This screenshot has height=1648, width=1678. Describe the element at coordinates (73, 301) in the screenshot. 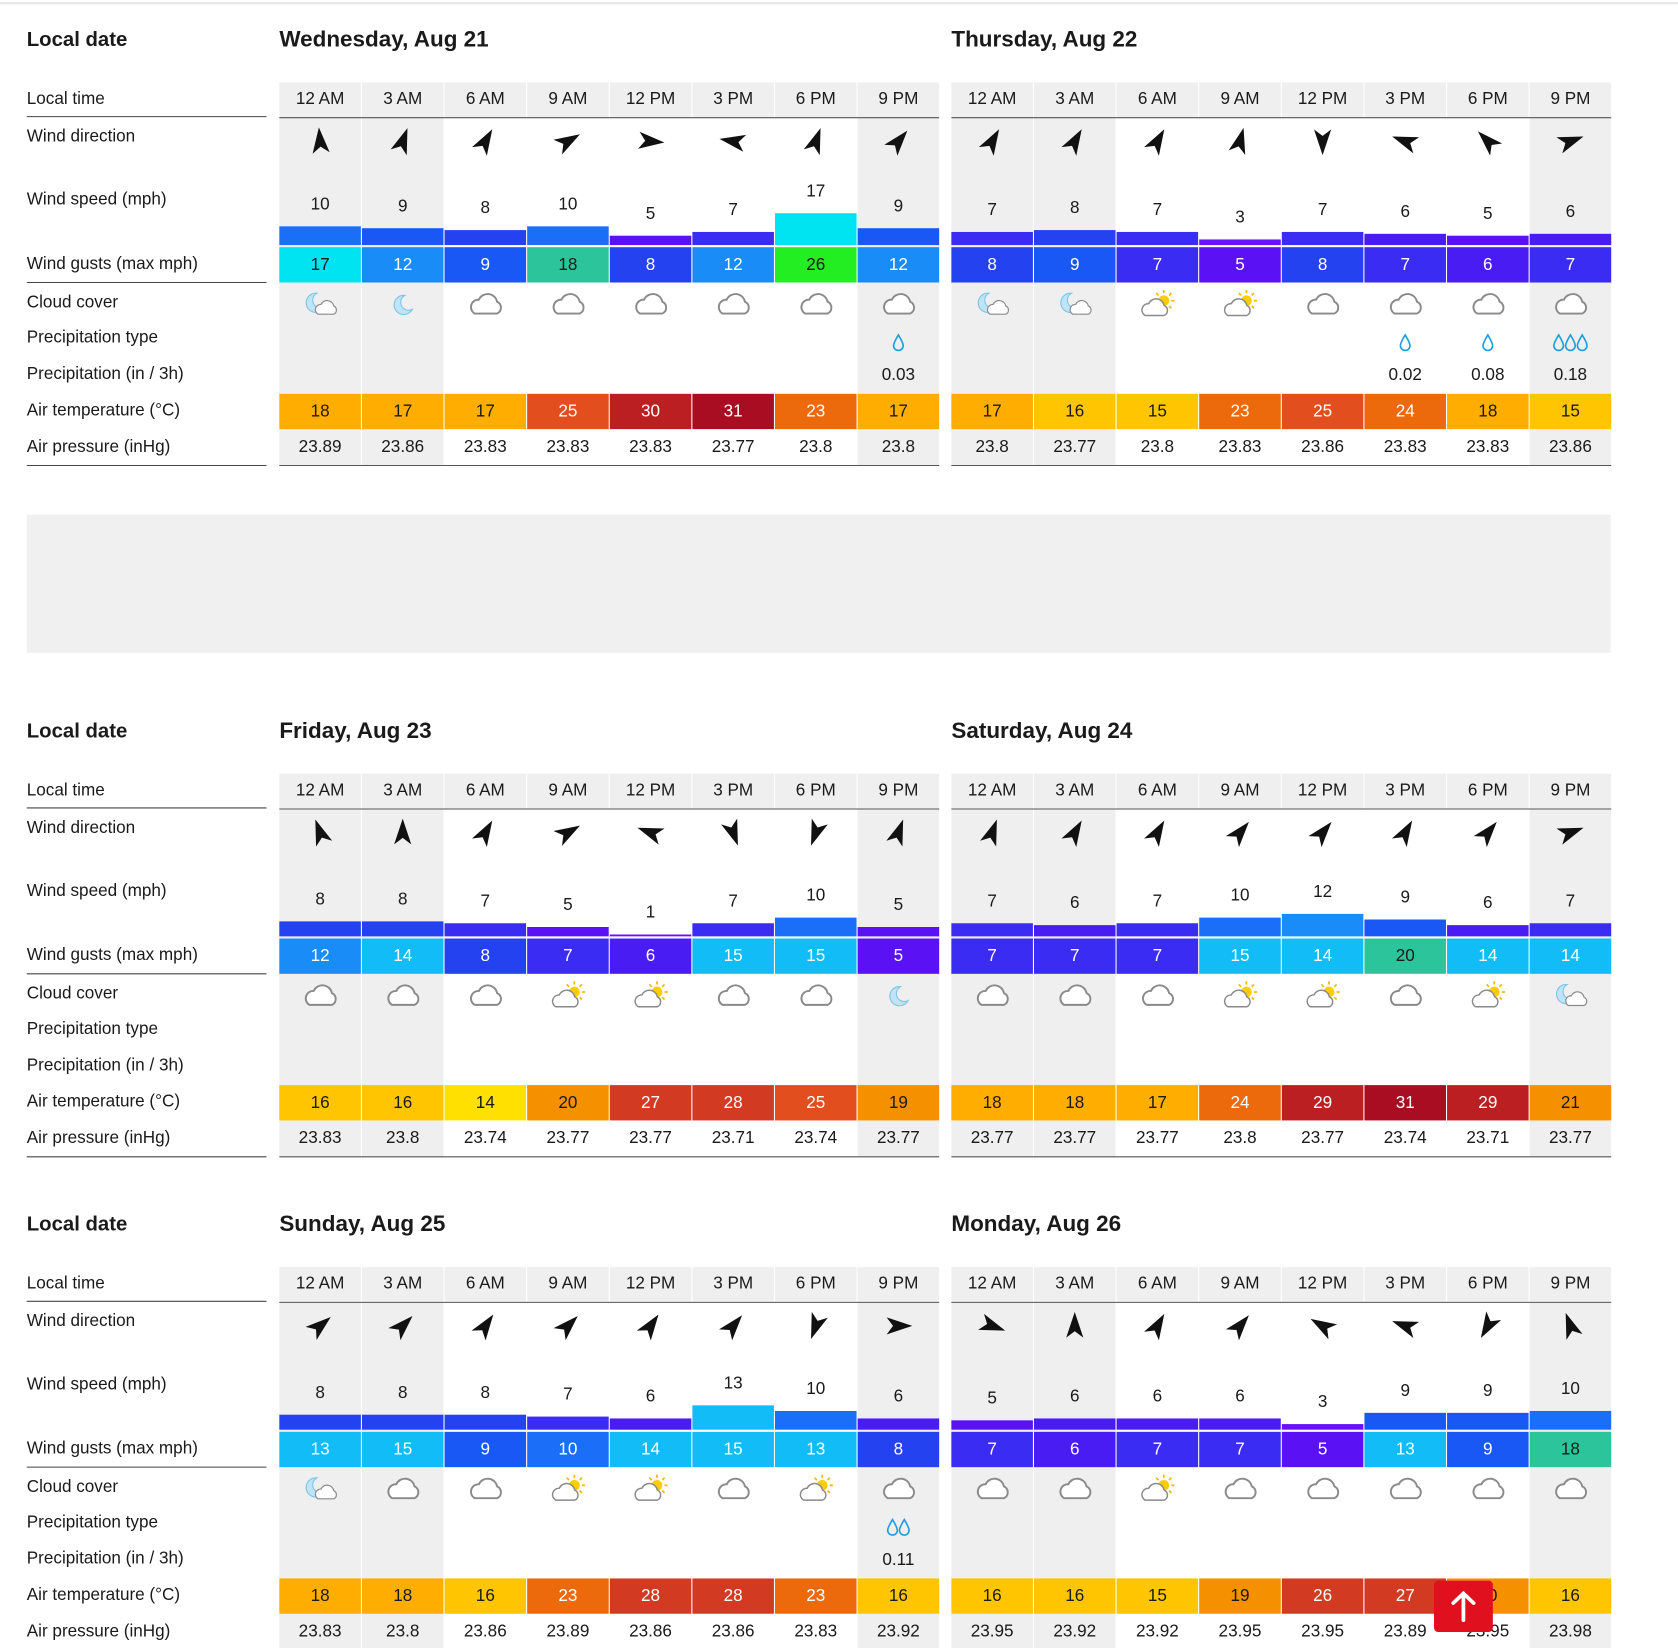

I see `row-label: Cloud cover` at that location.